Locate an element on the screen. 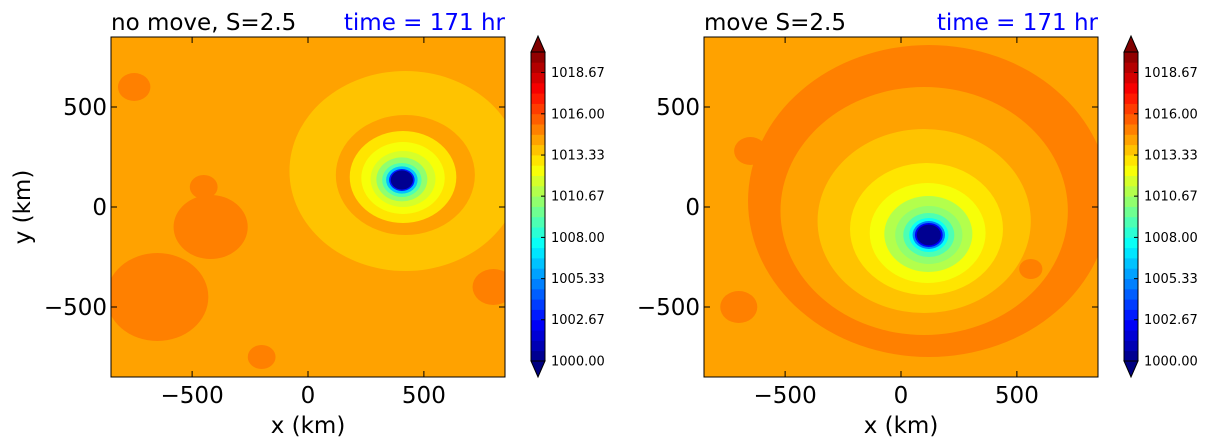 The height and width of the screenshot is (448, 1207). y-axis-label: y (km) is located at coordinates (23, 207).